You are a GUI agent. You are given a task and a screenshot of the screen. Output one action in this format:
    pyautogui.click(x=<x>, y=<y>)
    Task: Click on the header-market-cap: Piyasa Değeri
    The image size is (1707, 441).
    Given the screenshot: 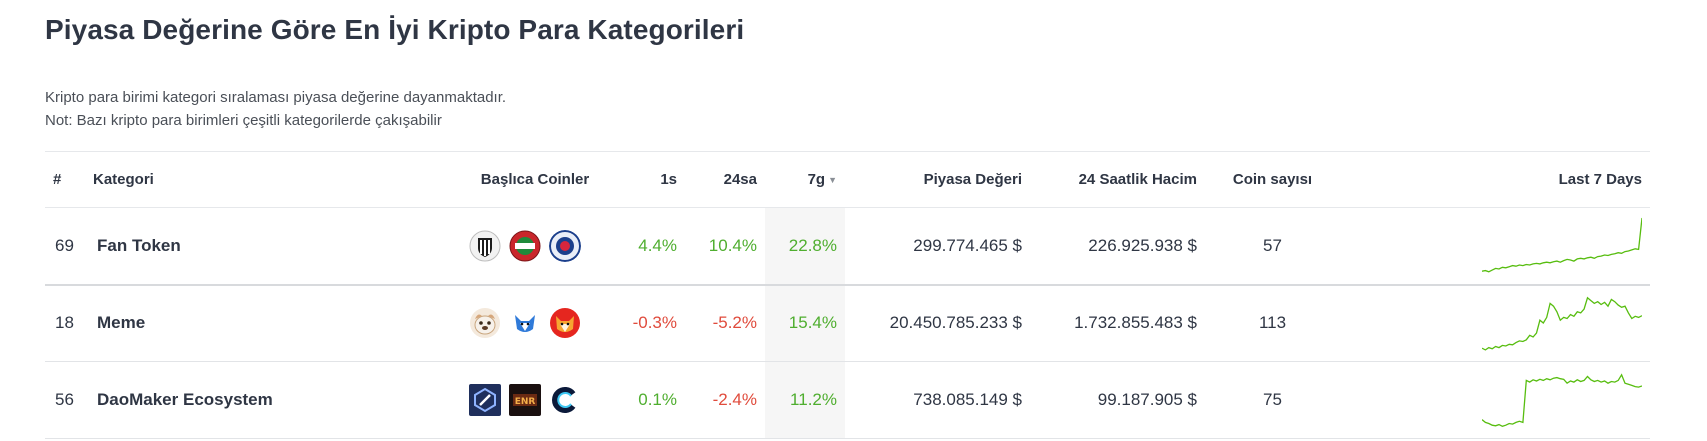 What is the action you would take?
    pyautogui.click(x=937, y=179)
    